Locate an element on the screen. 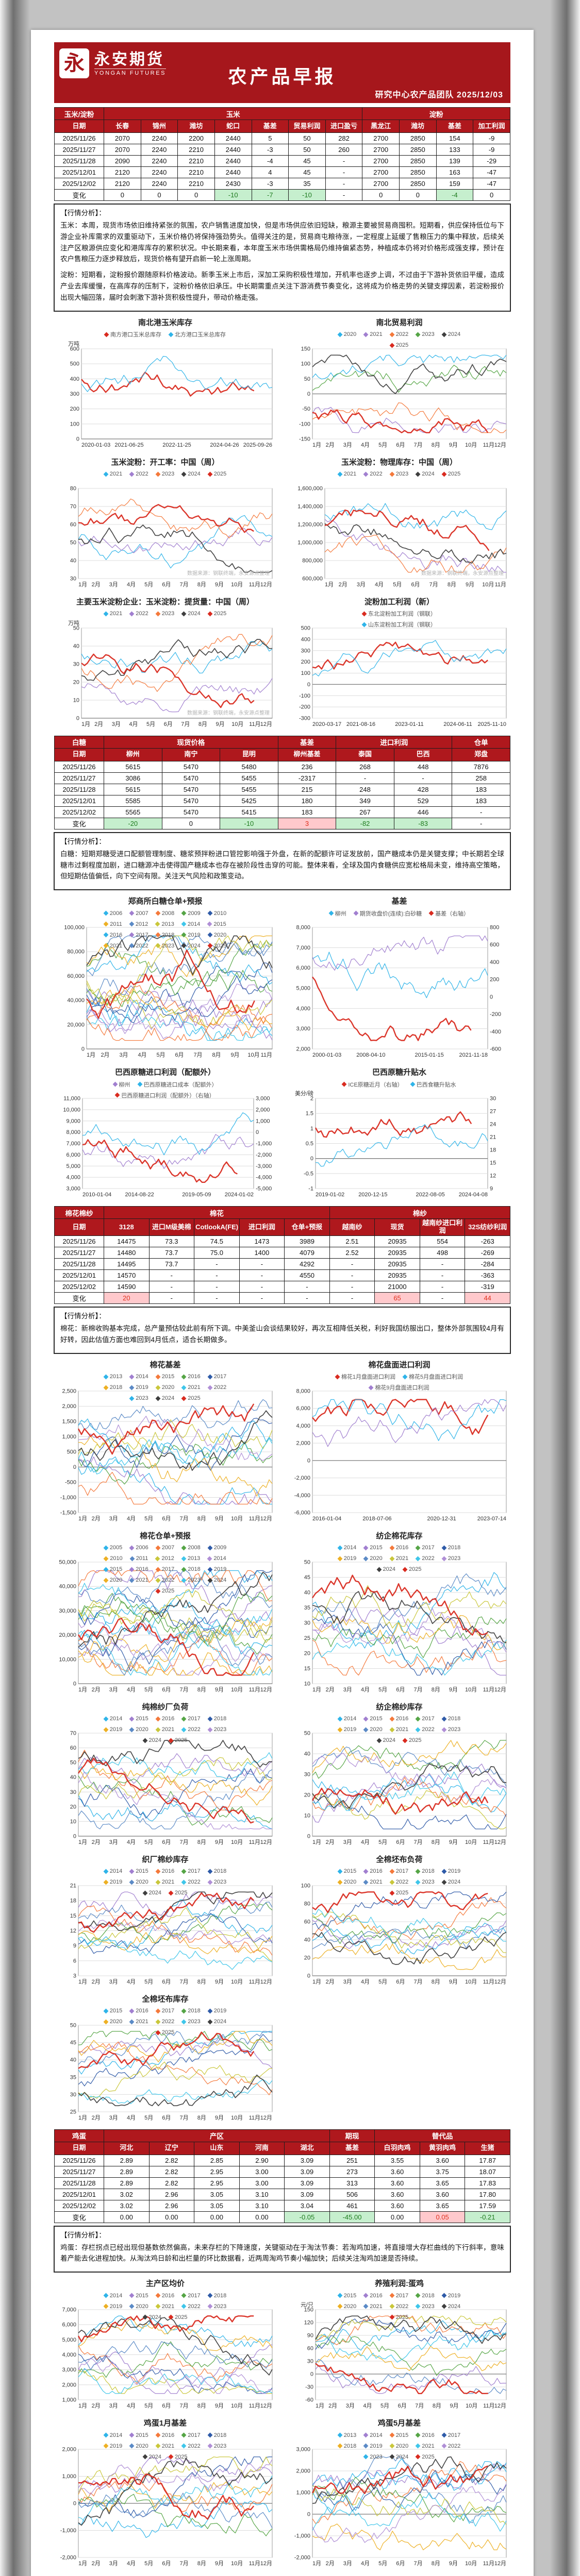 The width and height of the screenshot is (580, 2576). legend-label: 2020 is located at coordinates (168, 1387).